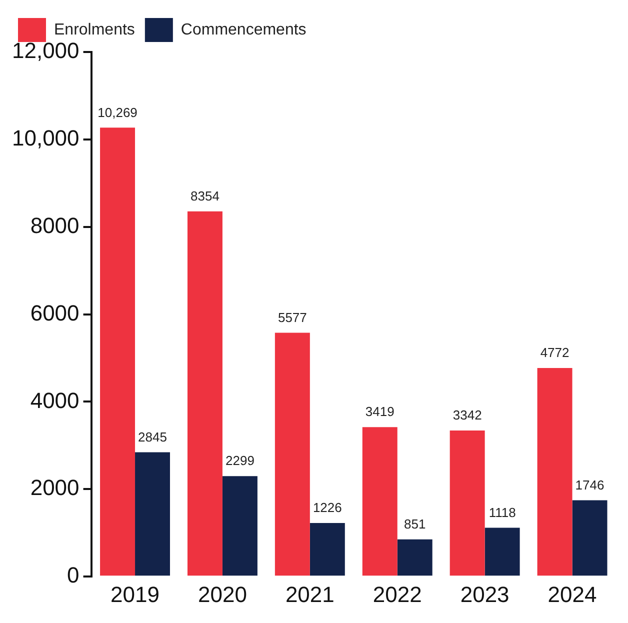 The width and height of the screenshot is (628, 623). What do you see at coordinates (152, 436) in the screenshot?
I see `data-label: 2845` at bounding box center [152, 436].